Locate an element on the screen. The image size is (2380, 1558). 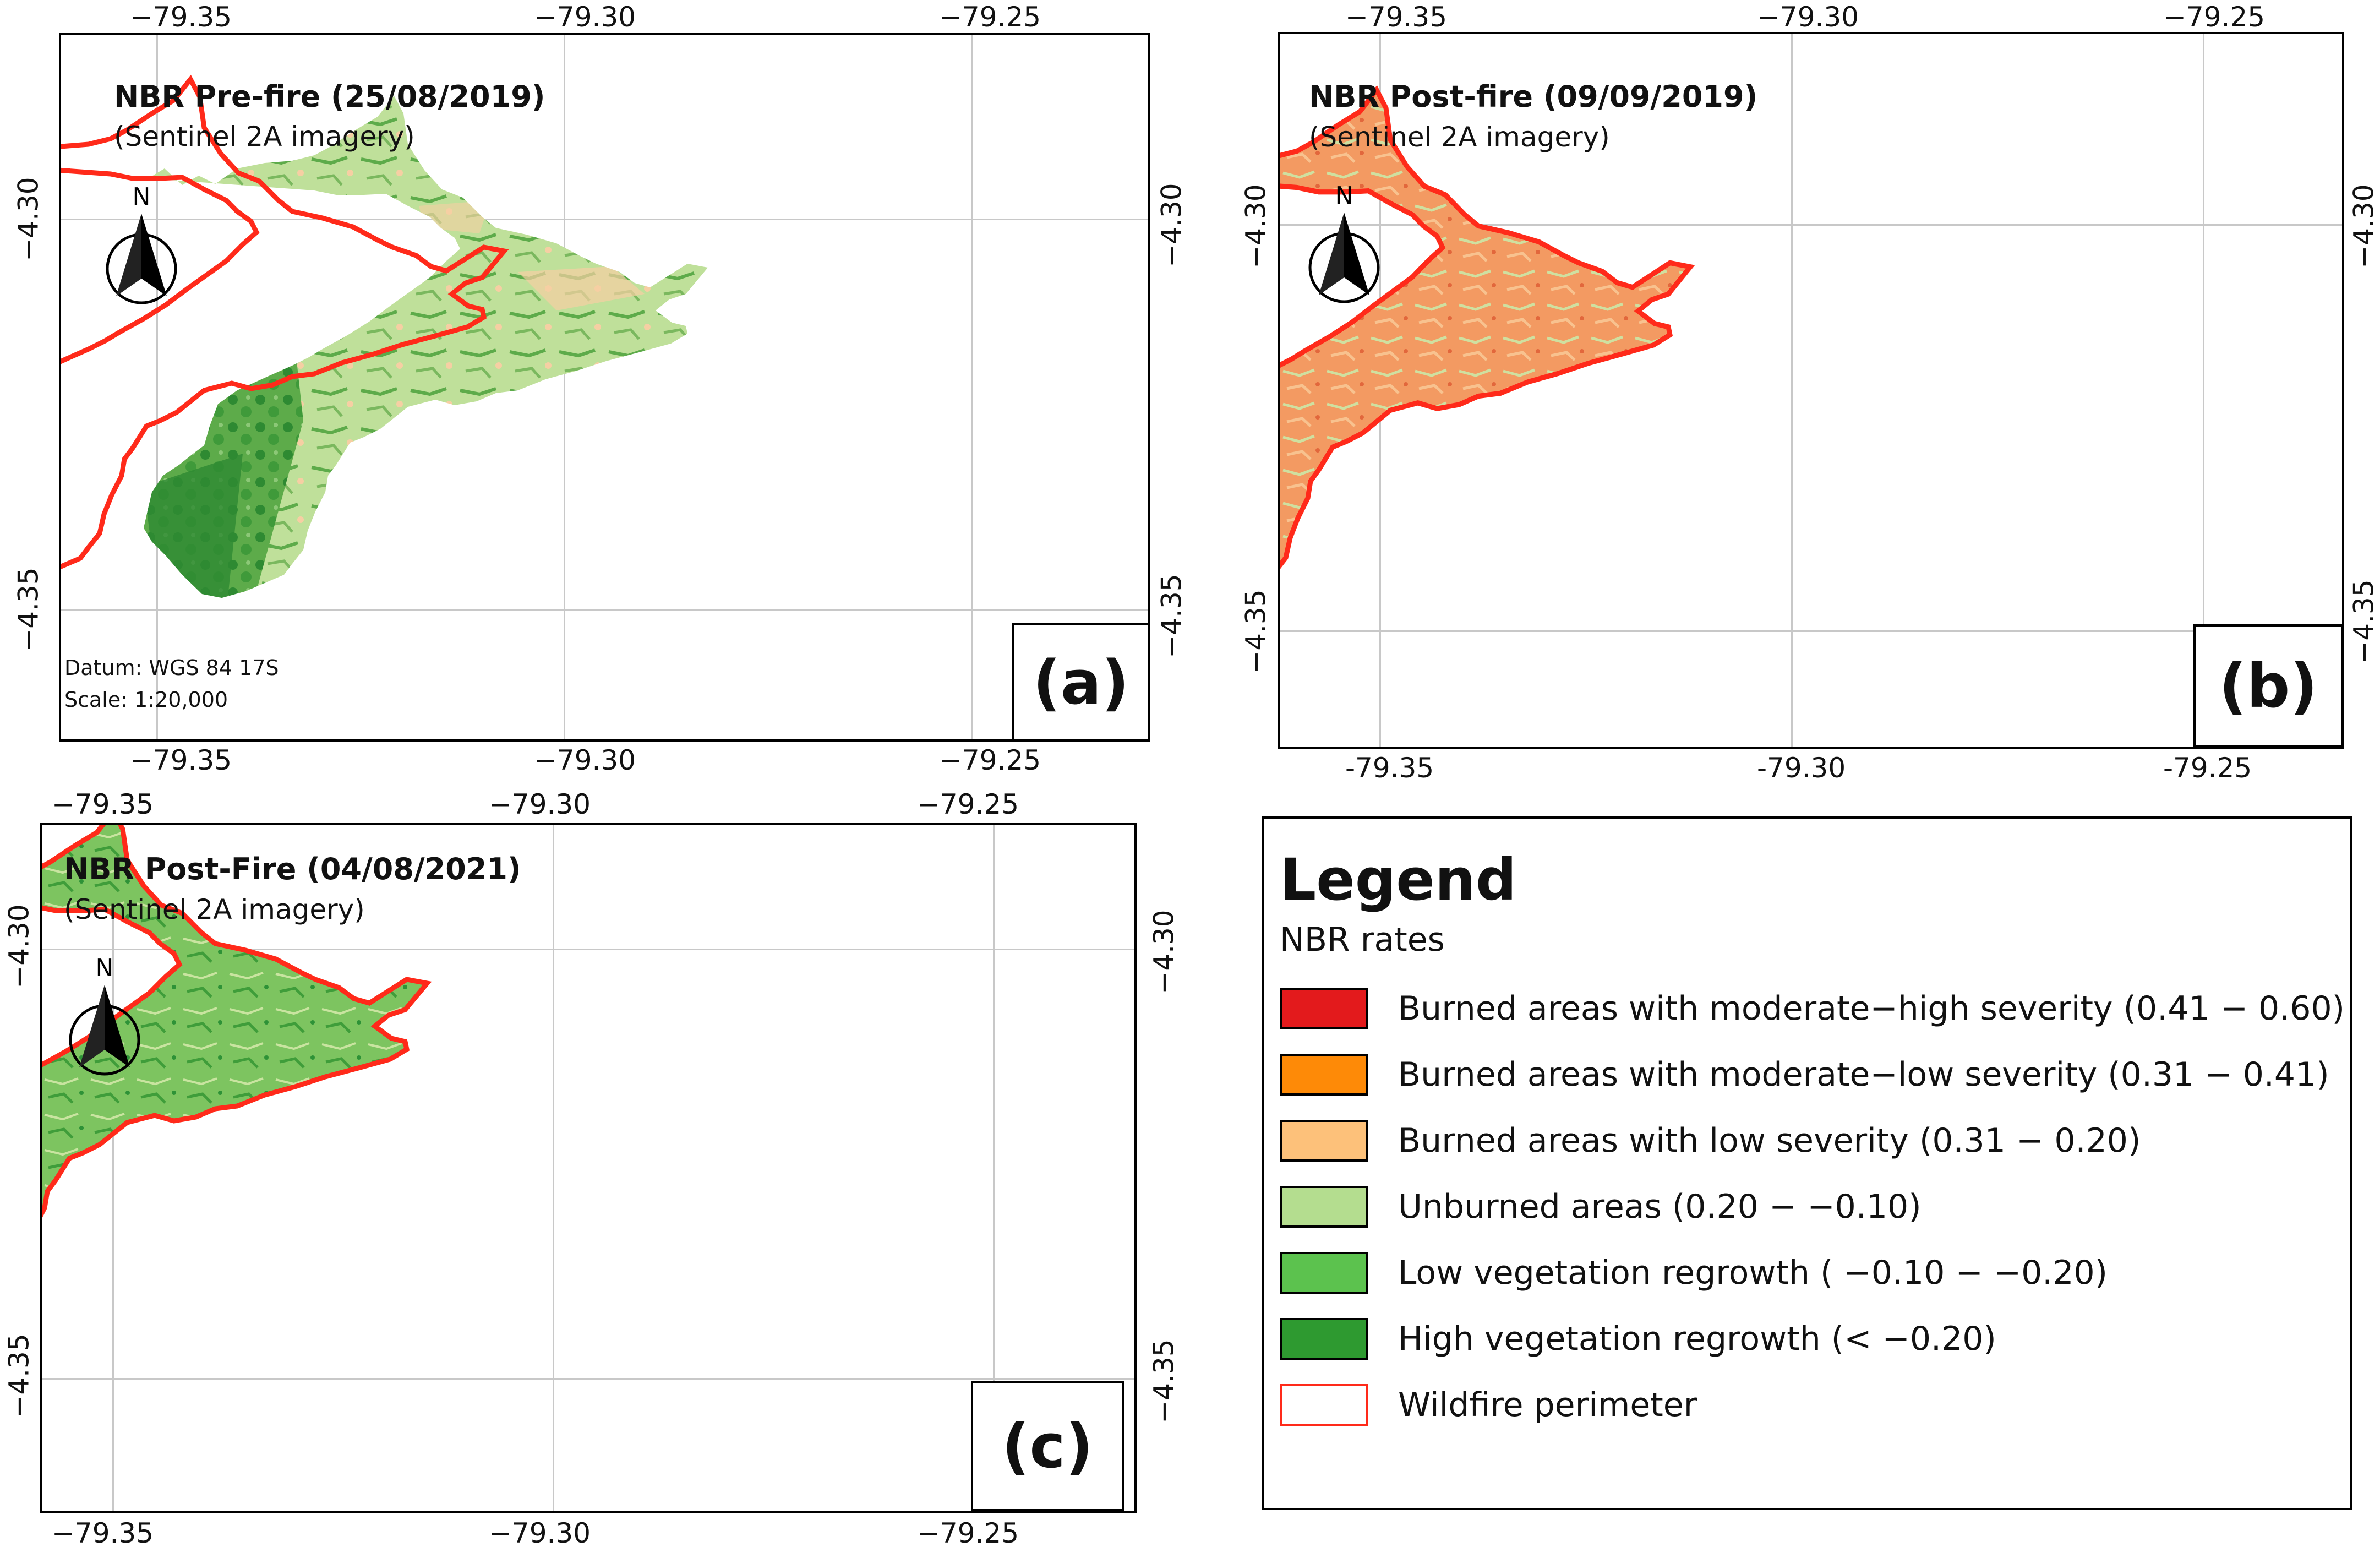
legend-item: Low vegetation regrowth ( −0.10 − −0.20) is located at coordinates (1694, 1273).